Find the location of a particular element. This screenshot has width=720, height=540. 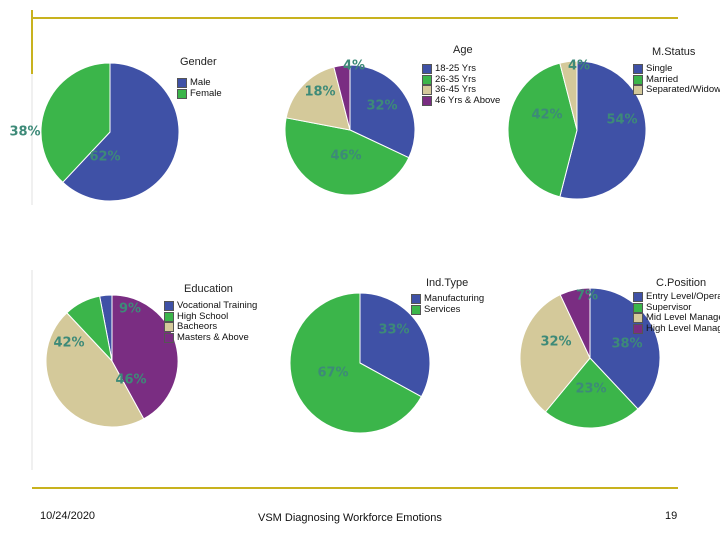

marital-status-pie is located at coordinates (577, 130).